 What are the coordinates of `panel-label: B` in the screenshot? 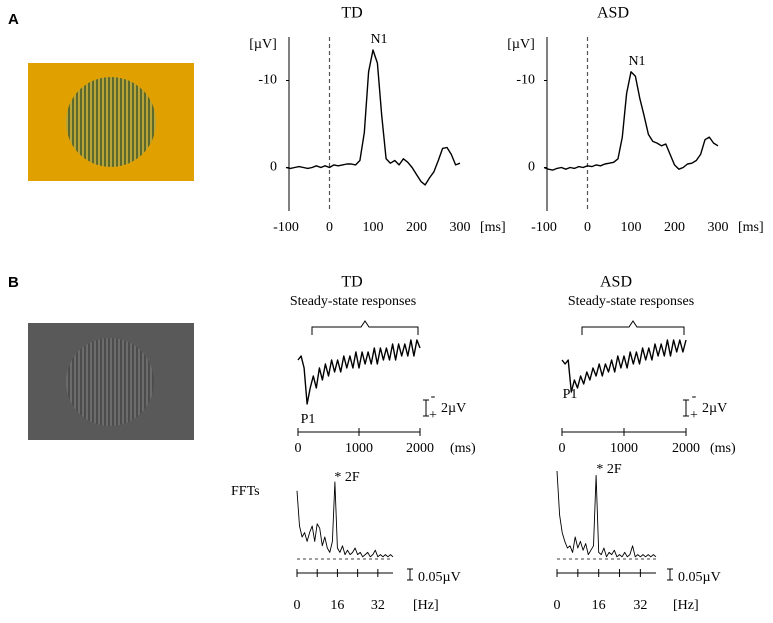 It's located at (13, 282).